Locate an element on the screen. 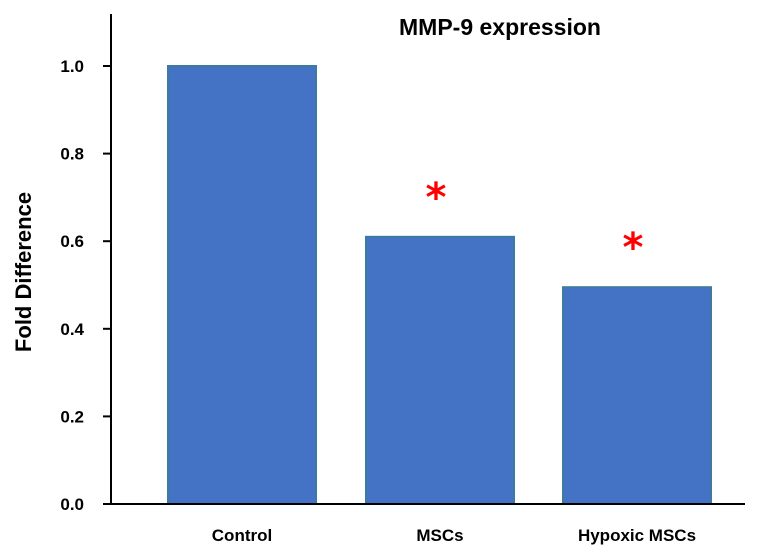  y-tick-label-1.0: 1.0 is located at coordinates (72, 66).